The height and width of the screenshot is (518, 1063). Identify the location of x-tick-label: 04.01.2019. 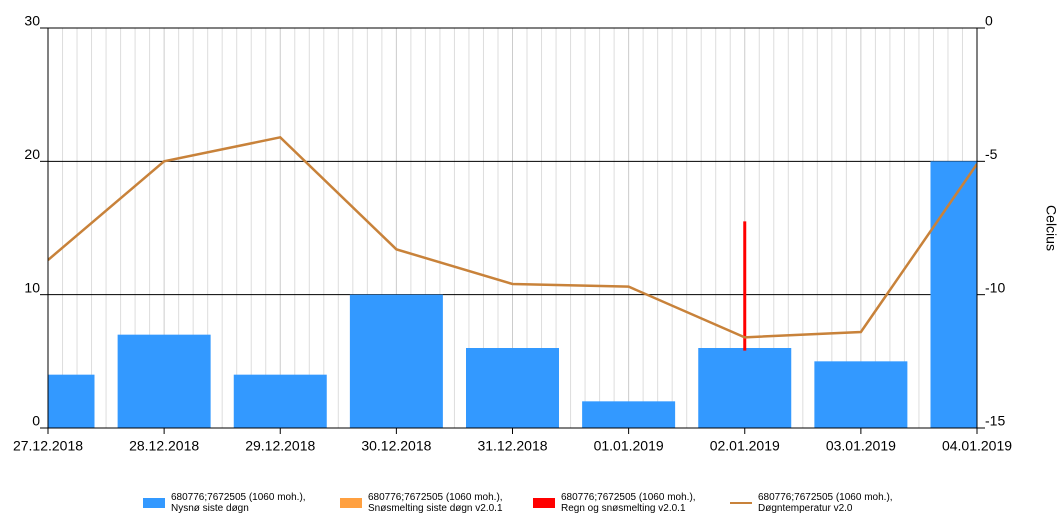
(977, 446).